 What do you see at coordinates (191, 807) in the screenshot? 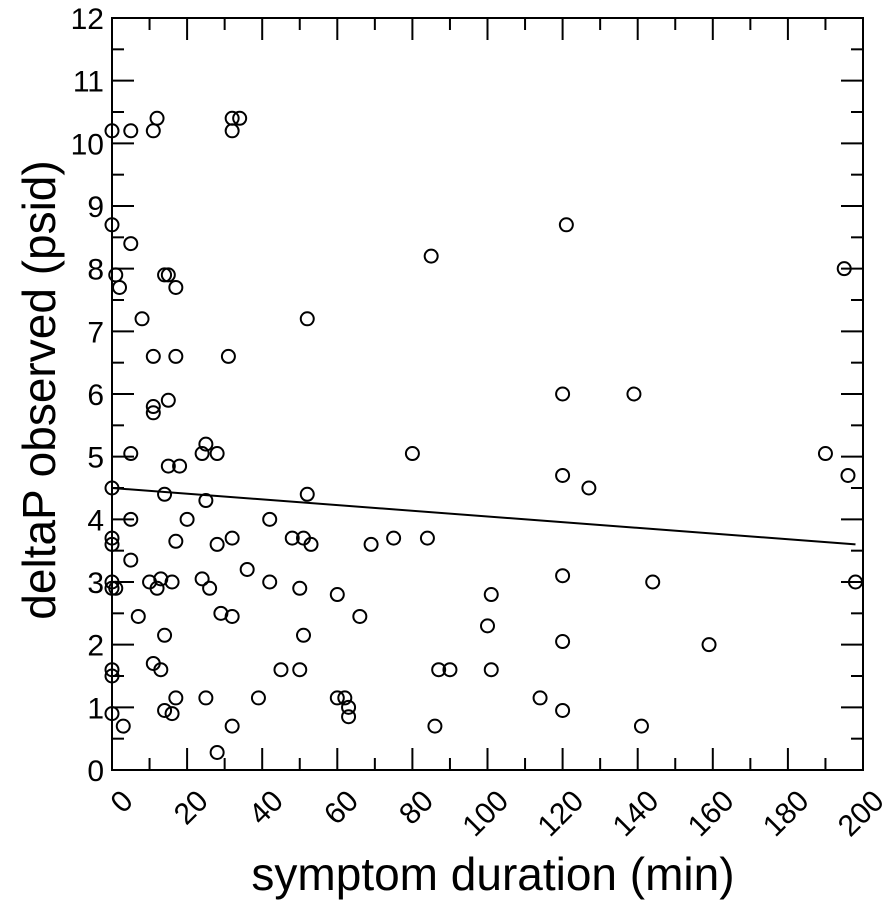
I see `x-tick-label: 20` at bounding box center [191, 807].